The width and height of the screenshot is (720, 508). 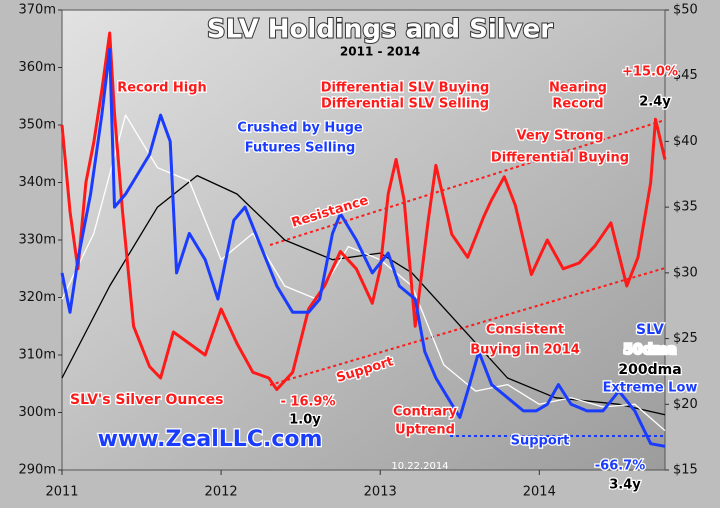 I want to click on annotation: Record High, so click(x=162, y=88).